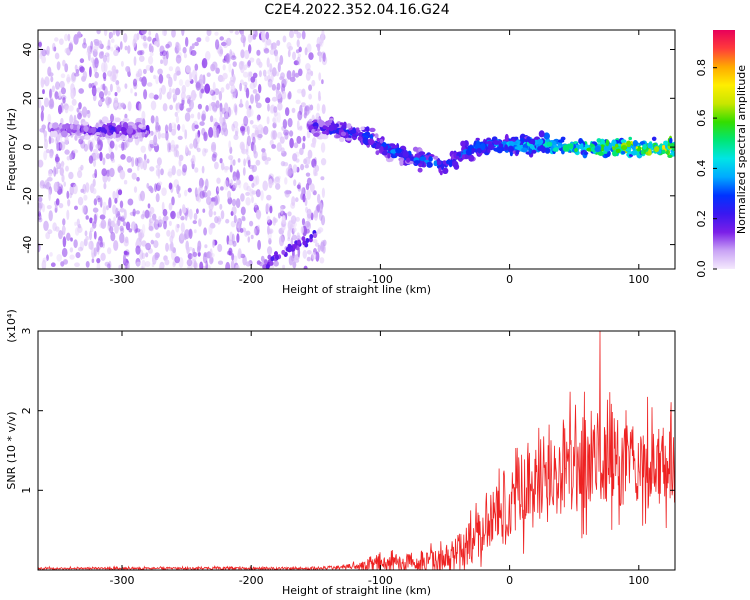 This screenshot has height=600, width=750. I want to click on chart-title: C2E4.2022.352.04.16.G24, so click(357, 10).